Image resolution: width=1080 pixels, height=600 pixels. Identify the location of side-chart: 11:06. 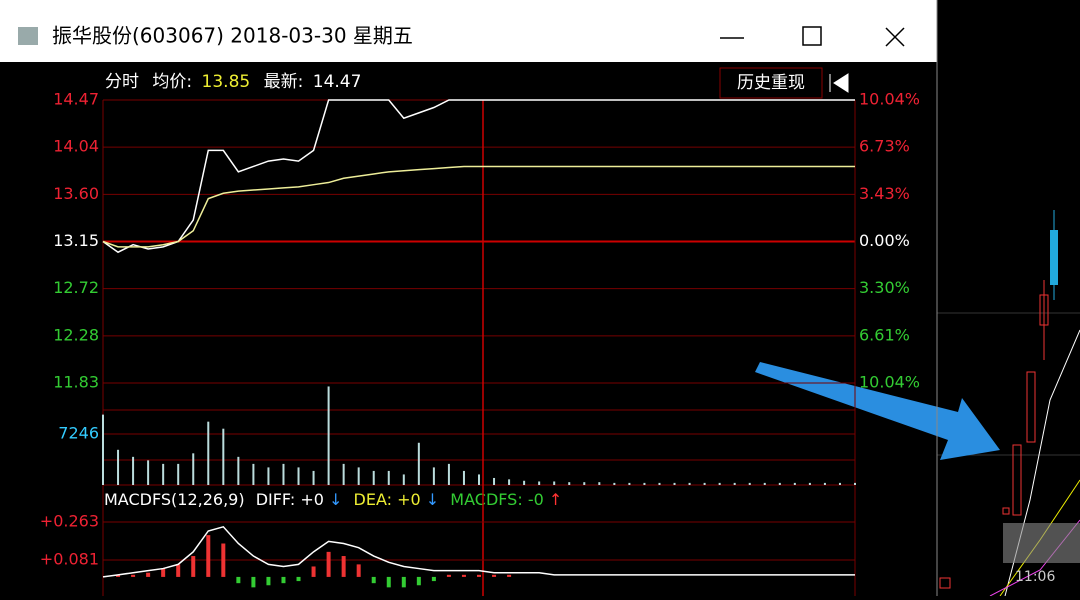
(1008, 403).